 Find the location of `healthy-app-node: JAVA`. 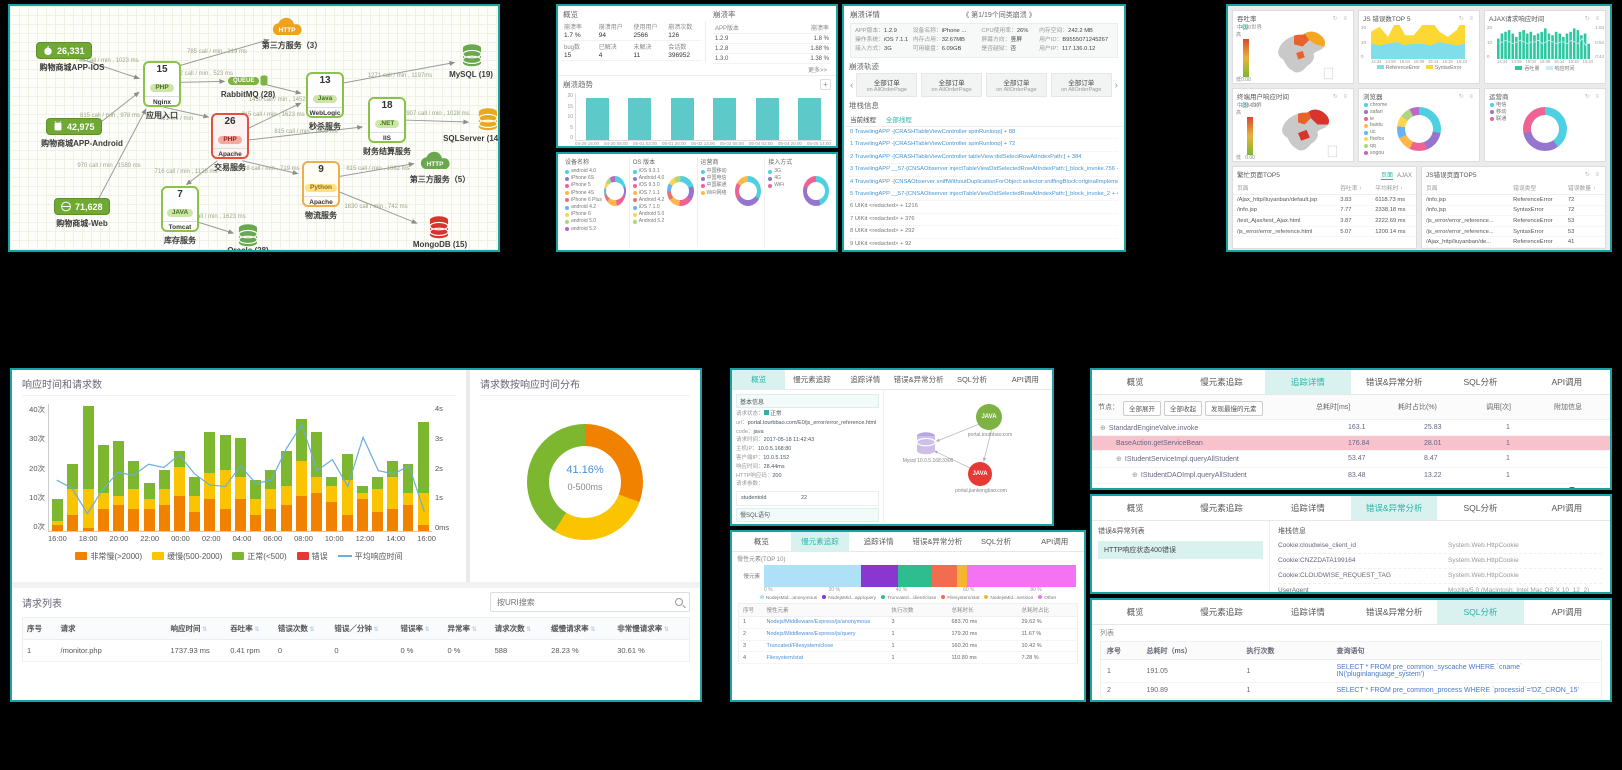

healthy-app-node: JAVA is located at coordinates (989, 417).